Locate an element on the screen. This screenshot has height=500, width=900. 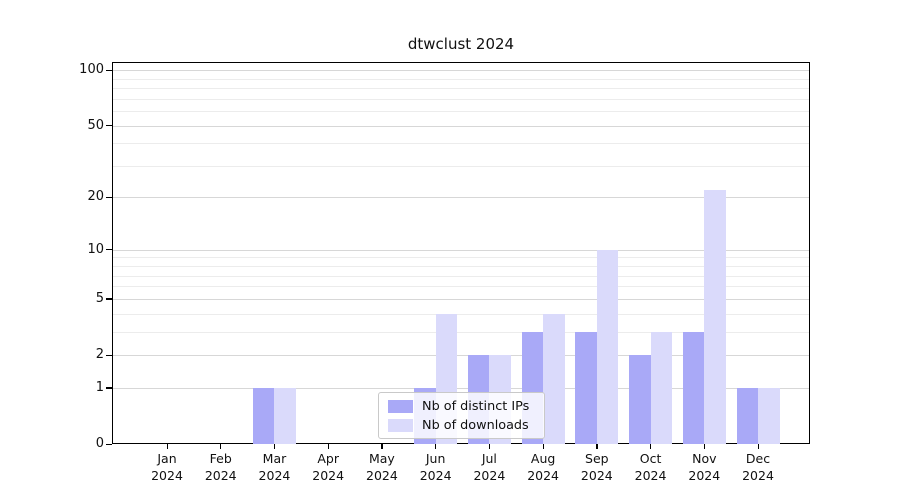
x-tick-month: Oct is located at coordinates (650, 458).